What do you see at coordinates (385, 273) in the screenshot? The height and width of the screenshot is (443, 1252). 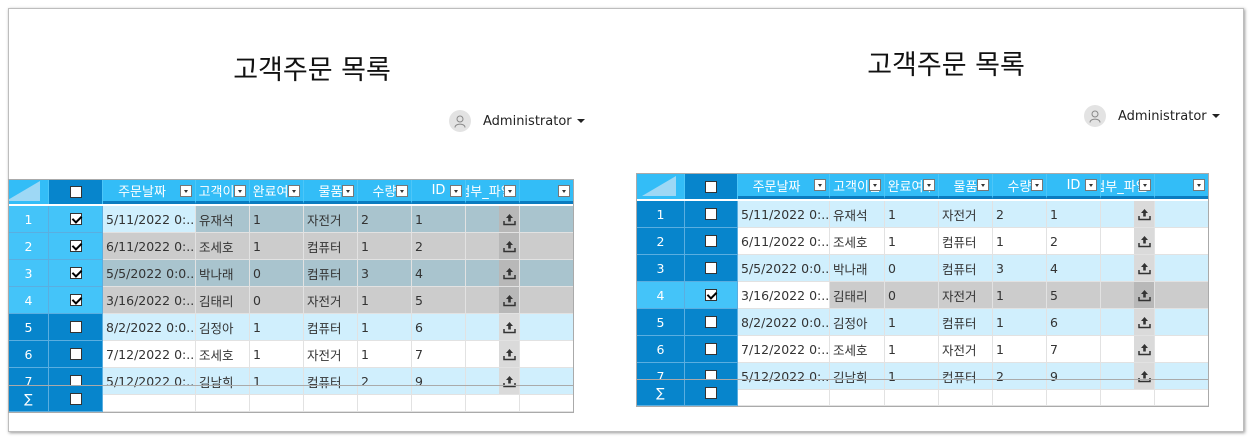 I see `cell-qty: 3` at bounding box center [385, 273].